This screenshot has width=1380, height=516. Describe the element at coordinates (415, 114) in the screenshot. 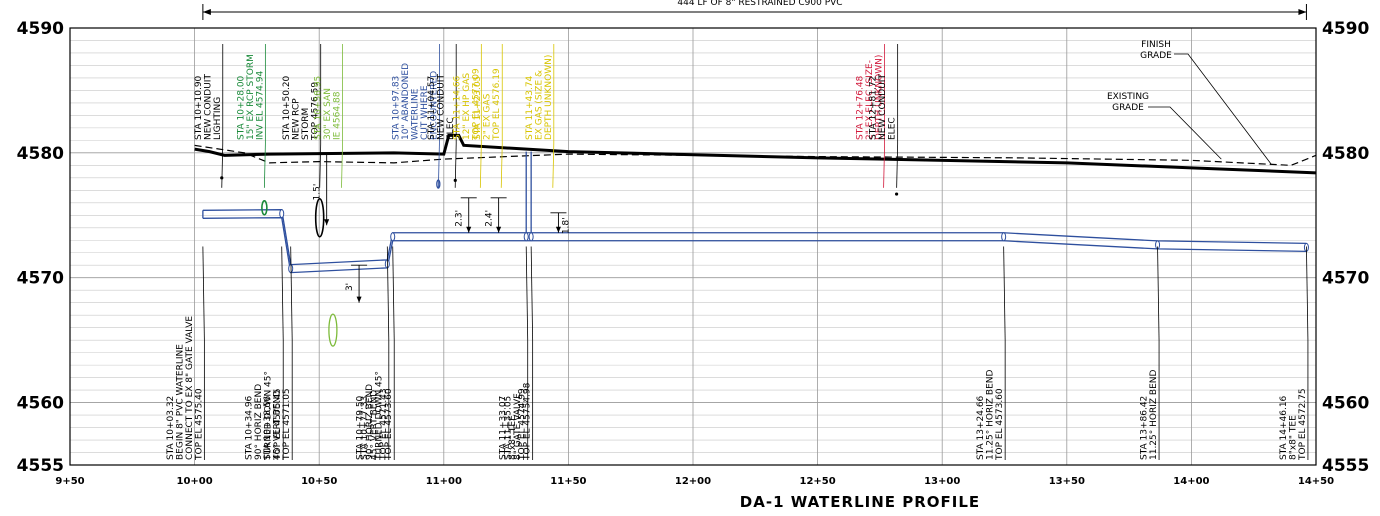

I see `upper-callout-text: WATERLINE` at that location.